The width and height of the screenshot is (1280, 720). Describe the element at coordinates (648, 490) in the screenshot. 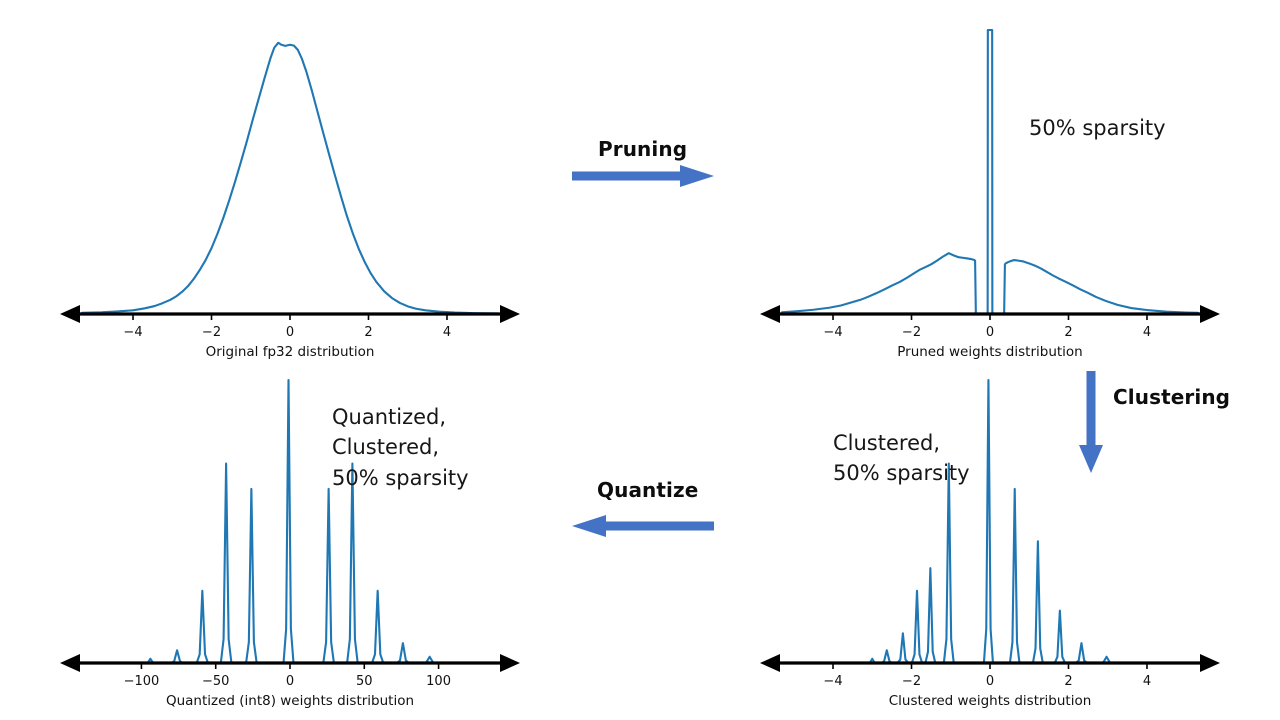

I see `flow-label-quantize: Quantize` at that location.